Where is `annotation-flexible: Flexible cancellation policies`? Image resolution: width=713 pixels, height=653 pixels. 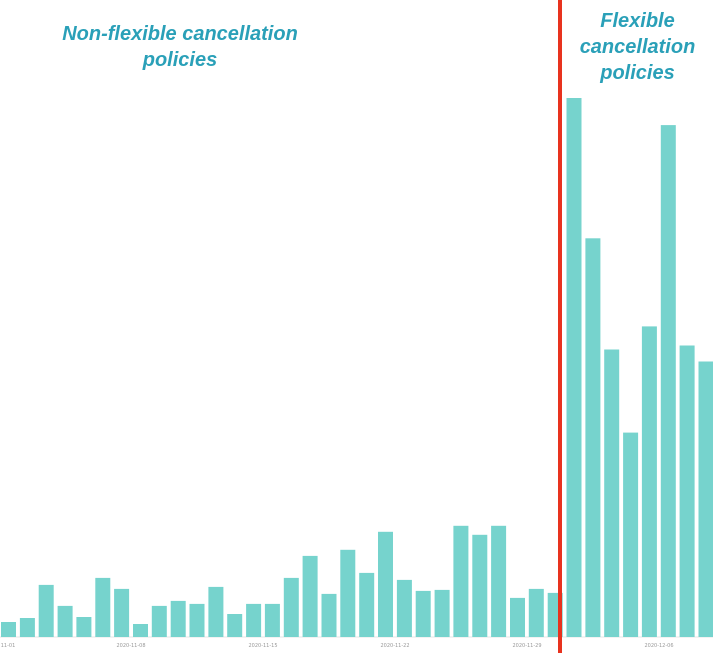
annotation-flexible: Flexible cancellation policies is located at coordinates (637, 47).